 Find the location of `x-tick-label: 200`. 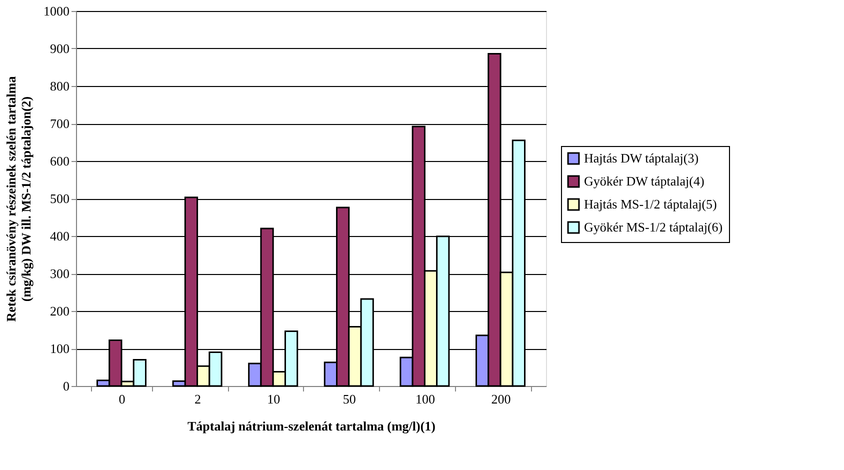

x-tick-label: 200 is located at coordinates (501, 399).